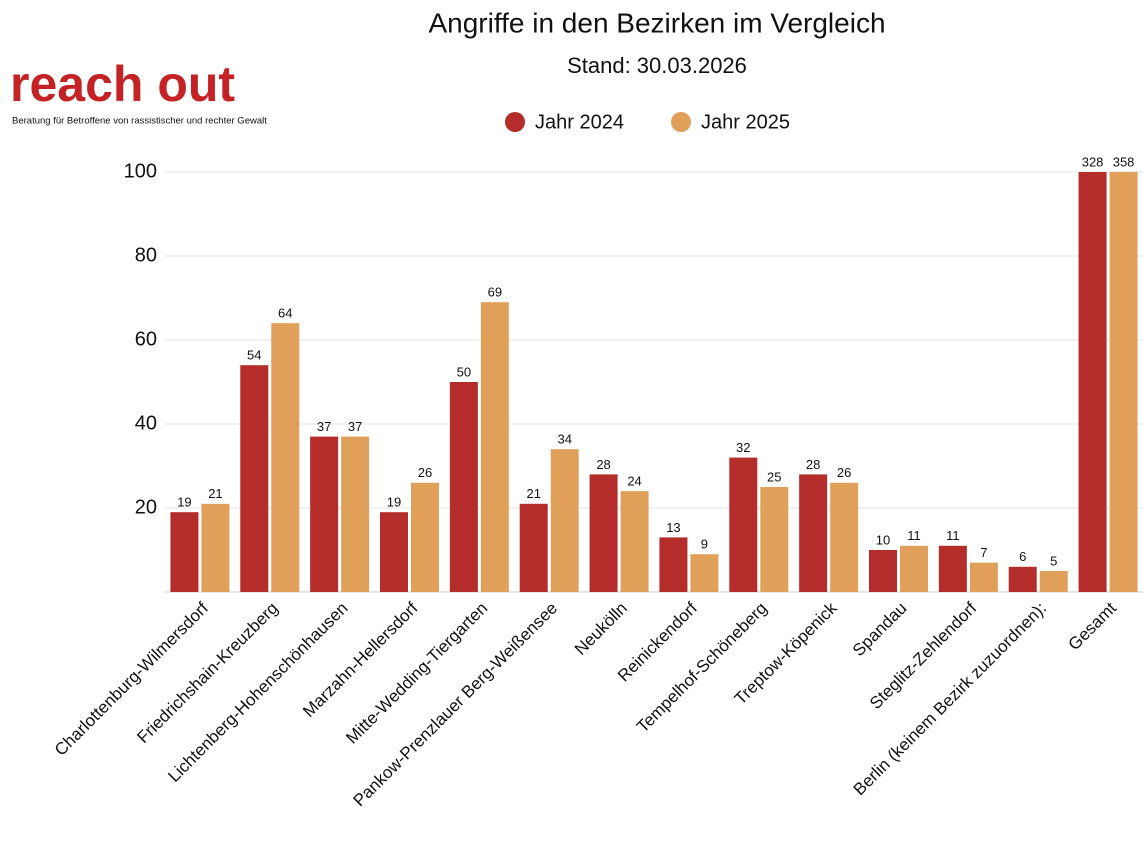 The width and height of the screenshot is (1143, 864). Describe the element at coordinates (657, 65) in the screenshot. I see `chart-subtitle: Stand: 30.03.2026` at that location.